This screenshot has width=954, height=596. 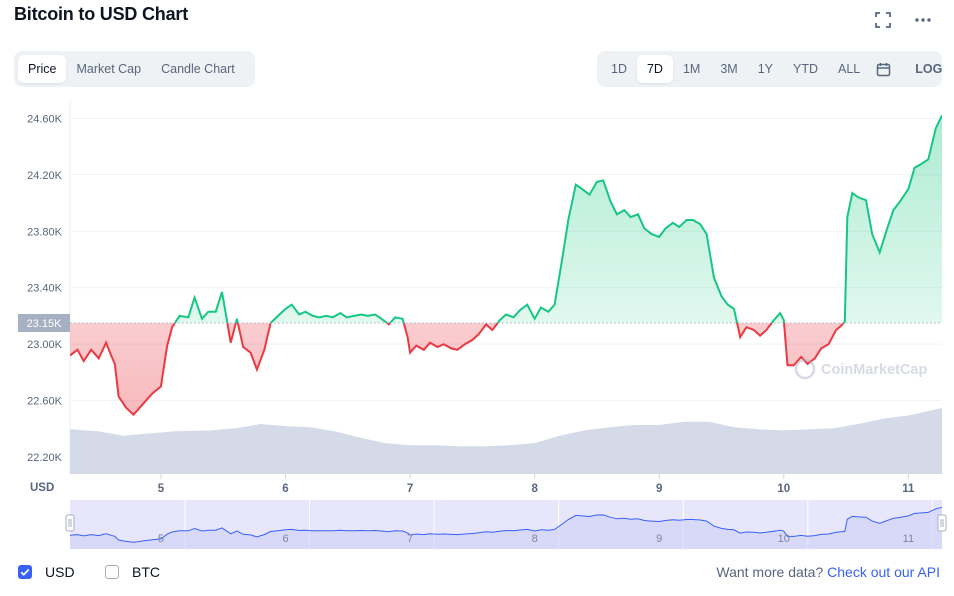 I want to click on x-tick-label: 9, so click(x=659, y=489).